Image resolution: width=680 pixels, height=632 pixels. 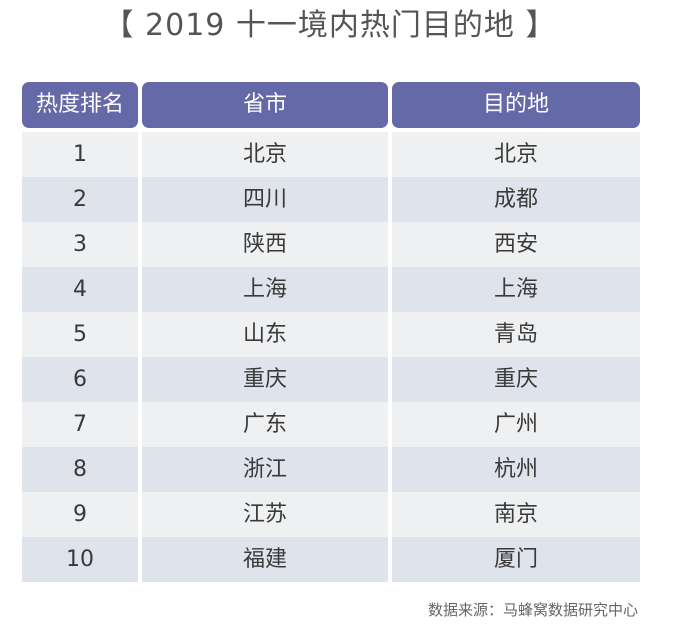 What do you see at coordinates (80, 379) in the screenshot?
I see `rank-cell: 6` at bounding box center [80, 379].